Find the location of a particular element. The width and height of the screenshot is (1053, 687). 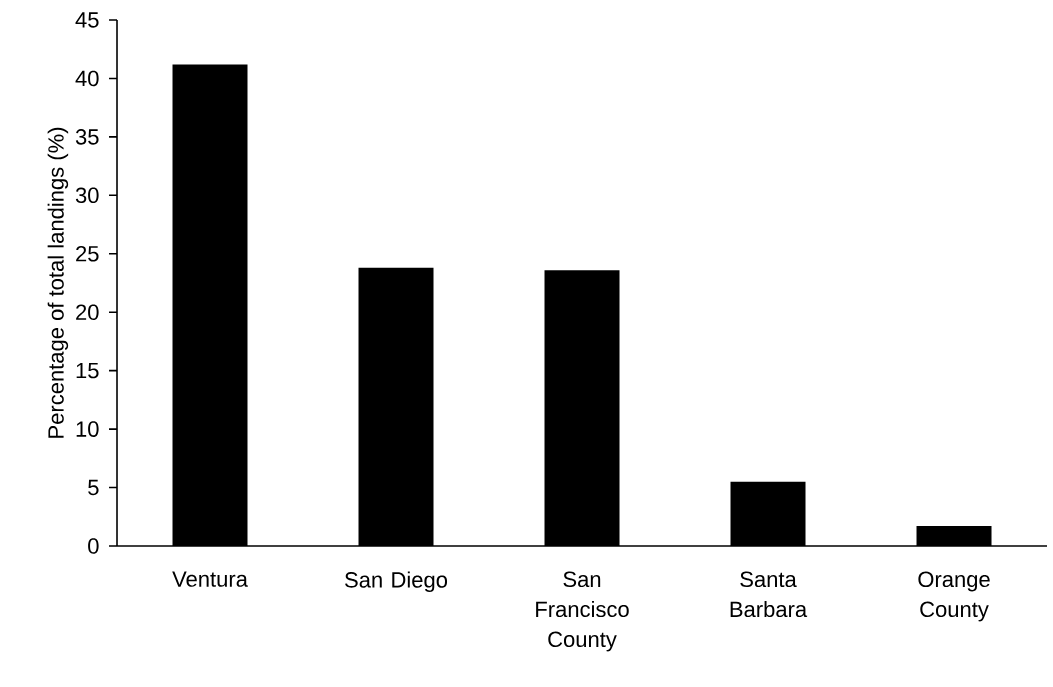

y-tick-label: 15 is located at coordinates (87, 370).